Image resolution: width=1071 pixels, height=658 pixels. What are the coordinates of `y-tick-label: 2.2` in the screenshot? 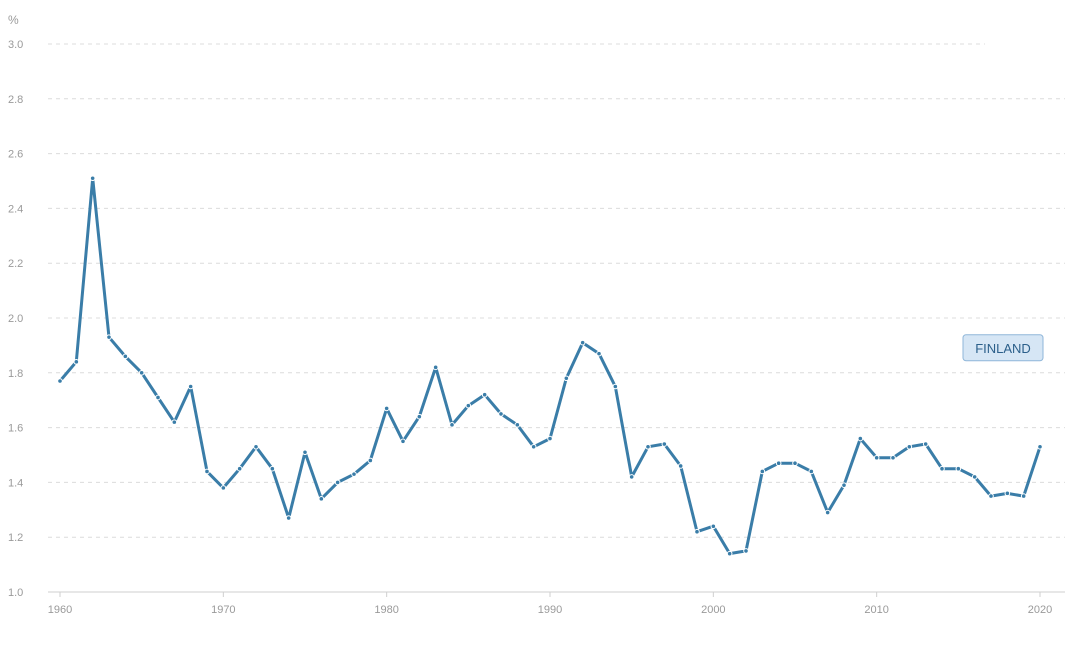 It's located at (15, 264).